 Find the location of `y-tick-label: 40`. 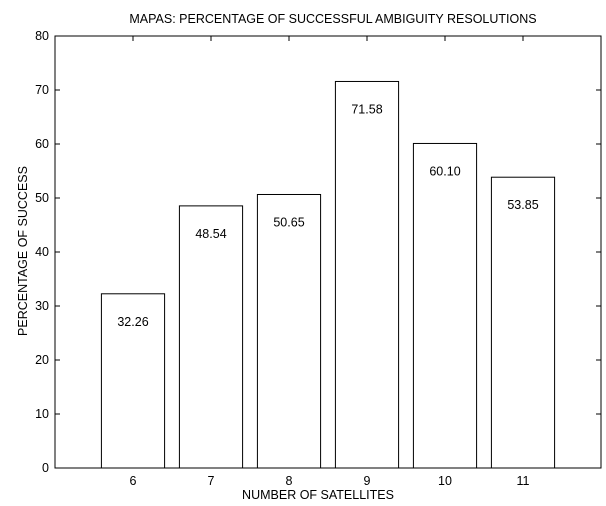

y-tick-label: 40 is located at coordinates (42, 252).